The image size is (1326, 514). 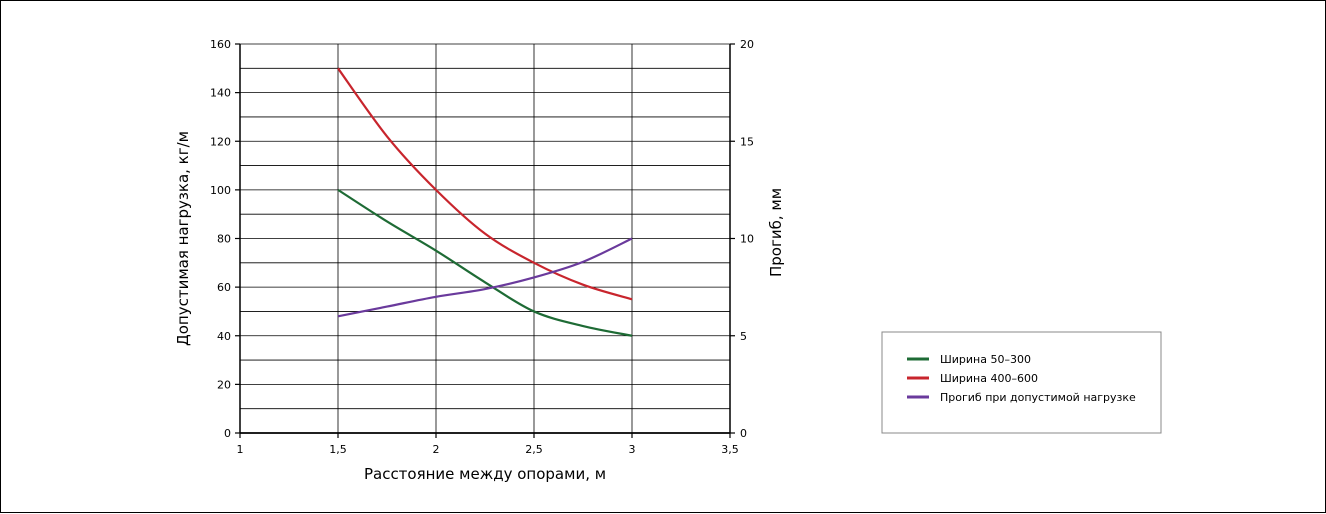 What do you see at coordinates (220, 44) in the screenshot?
I see `y-left-tick-label: 160` at bounding box center [220, 44].